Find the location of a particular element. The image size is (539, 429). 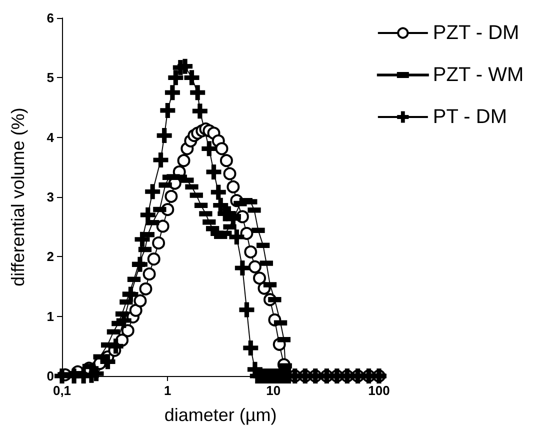

x-axis-title: diameter (µm) is located at coordinates (220, 415).